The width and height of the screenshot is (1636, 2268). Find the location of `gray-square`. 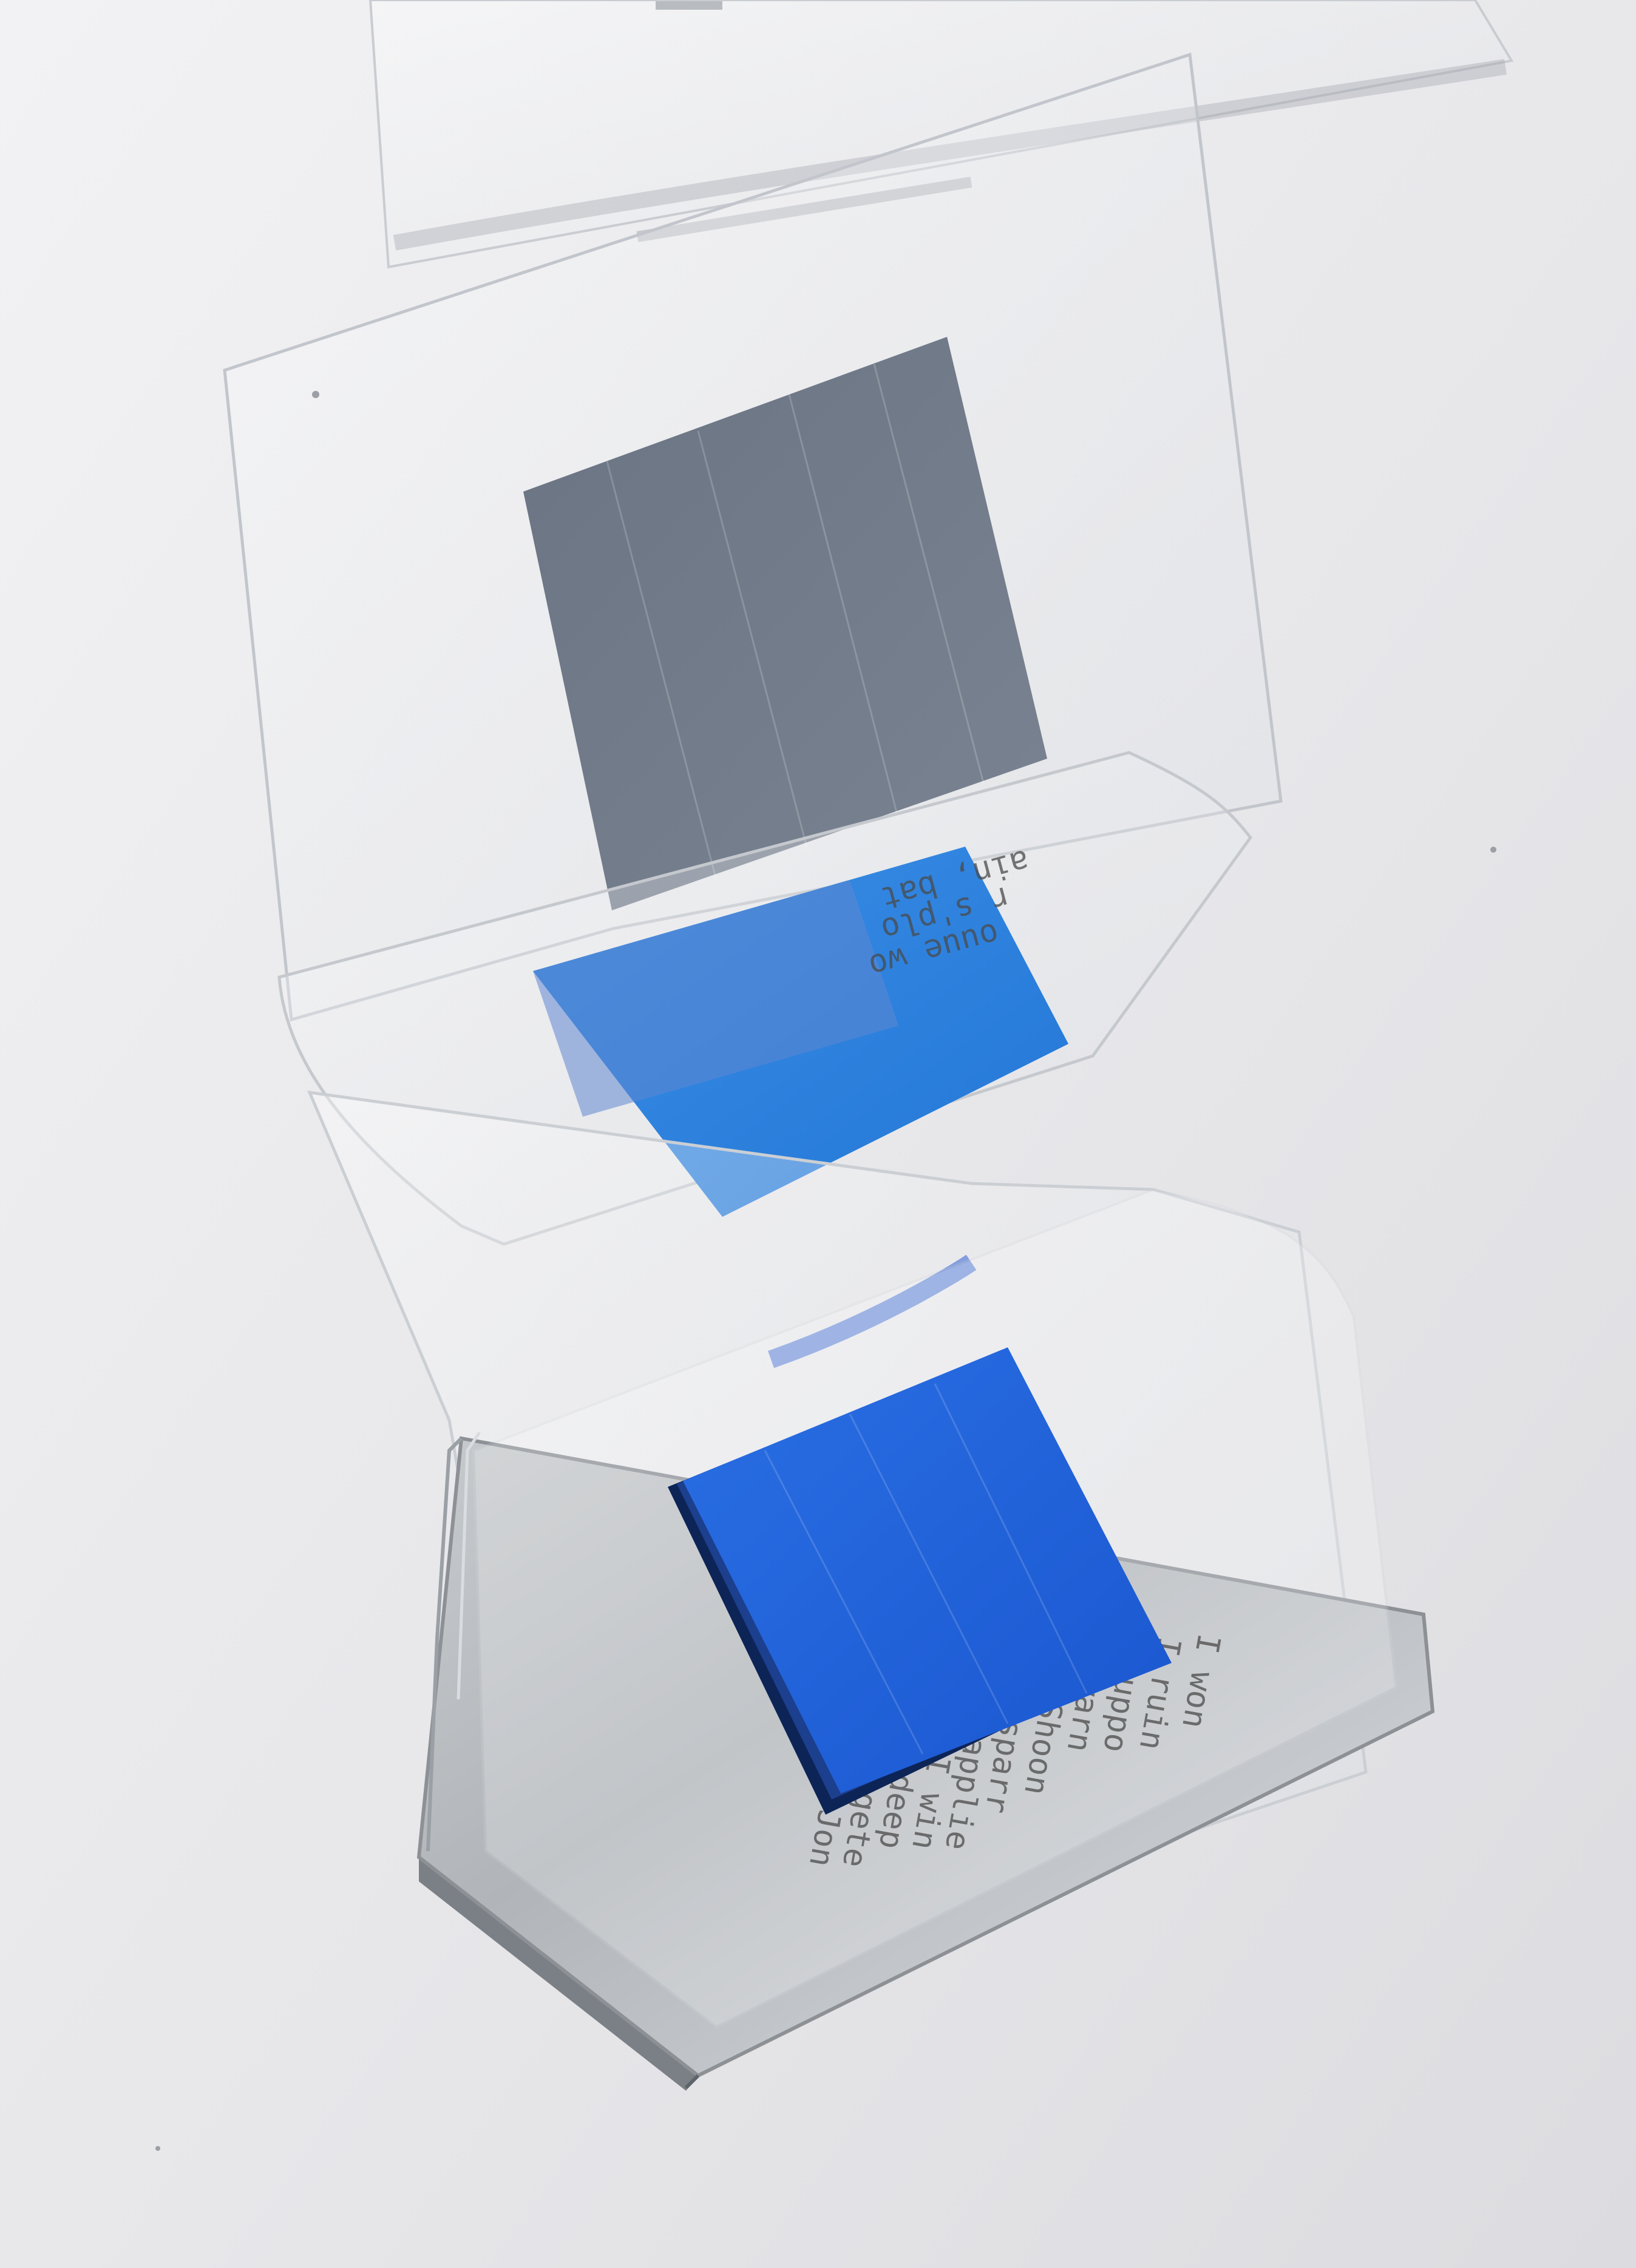

gray-square is located at coordinates (785, 623).